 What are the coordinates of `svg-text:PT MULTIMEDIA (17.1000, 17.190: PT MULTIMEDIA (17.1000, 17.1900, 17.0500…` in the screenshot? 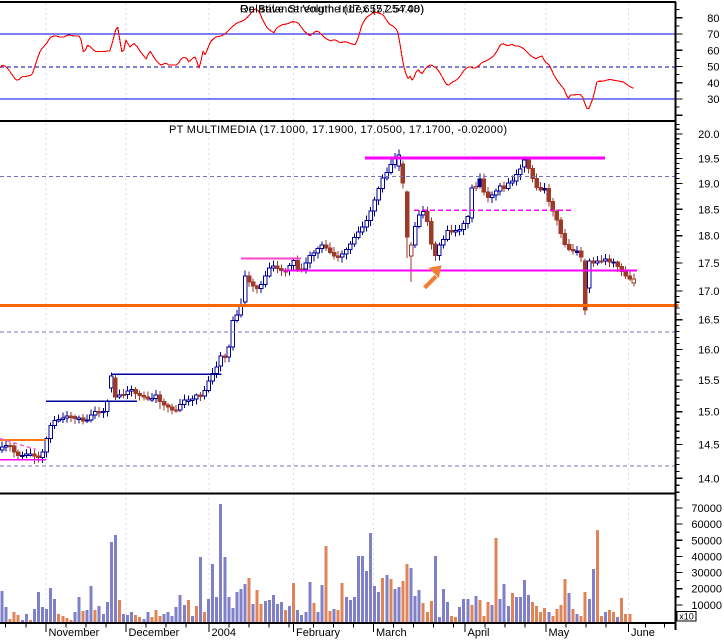 It's located at (338, 130).